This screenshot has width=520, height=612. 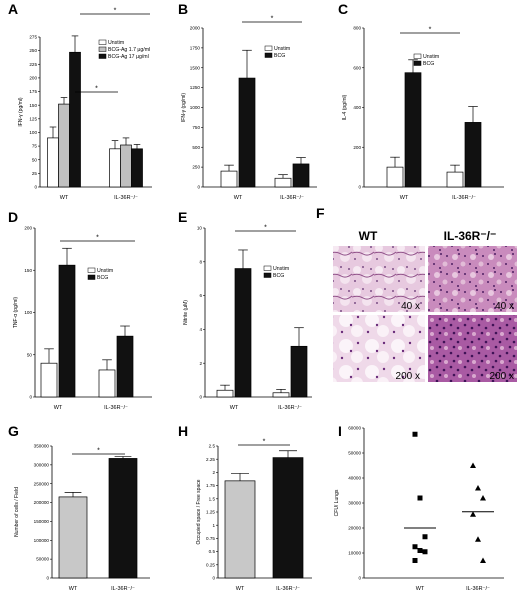 I want to click on legend-label-B: Unstim, so click(x=282, y=49).